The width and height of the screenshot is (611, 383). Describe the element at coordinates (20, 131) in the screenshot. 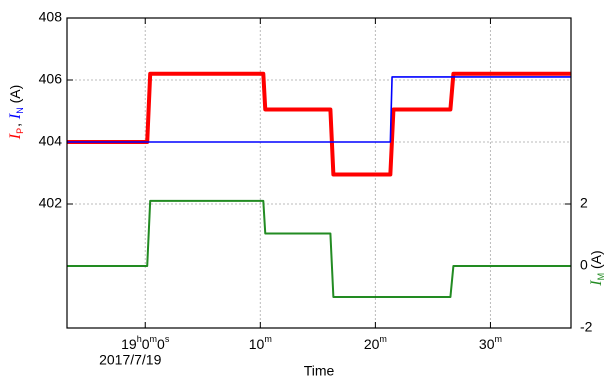

I see `series-subscript: P` at that location.